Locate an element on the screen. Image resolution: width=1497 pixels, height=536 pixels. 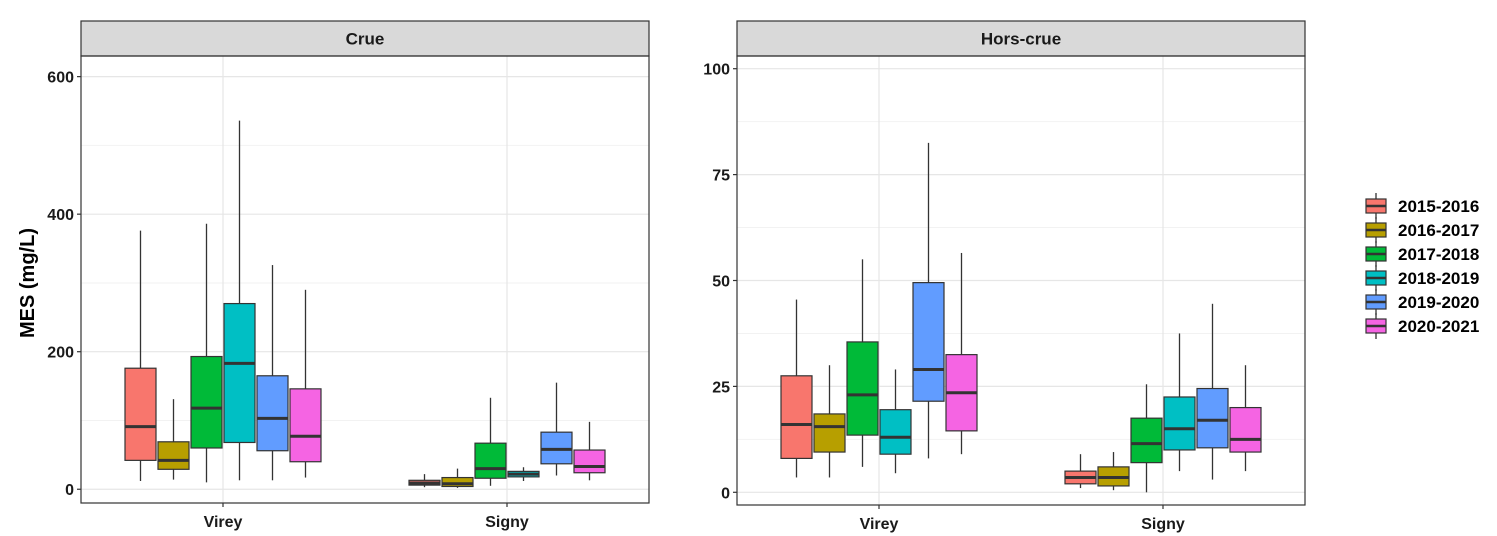
legend-label: 2017-2018 is located at coordinates (1438, 254).